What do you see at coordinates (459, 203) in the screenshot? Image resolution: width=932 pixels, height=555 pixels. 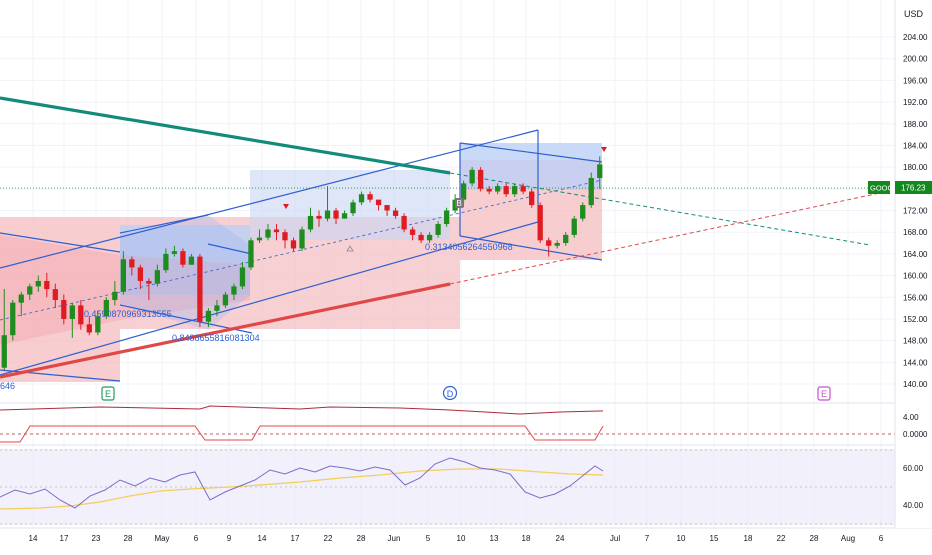 I see `b-badge-label: B` at bounding box center [459, 203].